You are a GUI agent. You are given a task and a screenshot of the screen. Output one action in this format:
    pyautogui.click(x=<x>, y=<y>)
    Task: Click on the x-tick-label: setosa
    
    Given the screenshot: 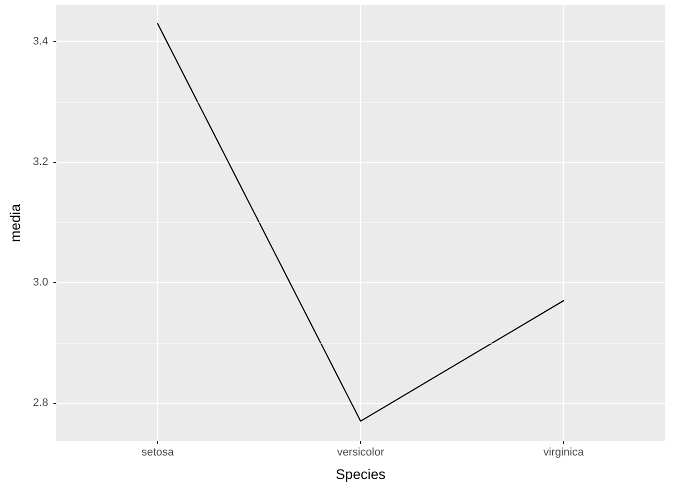 What is the action you would take?
    pyautogui.click(x=158, y=452)
    